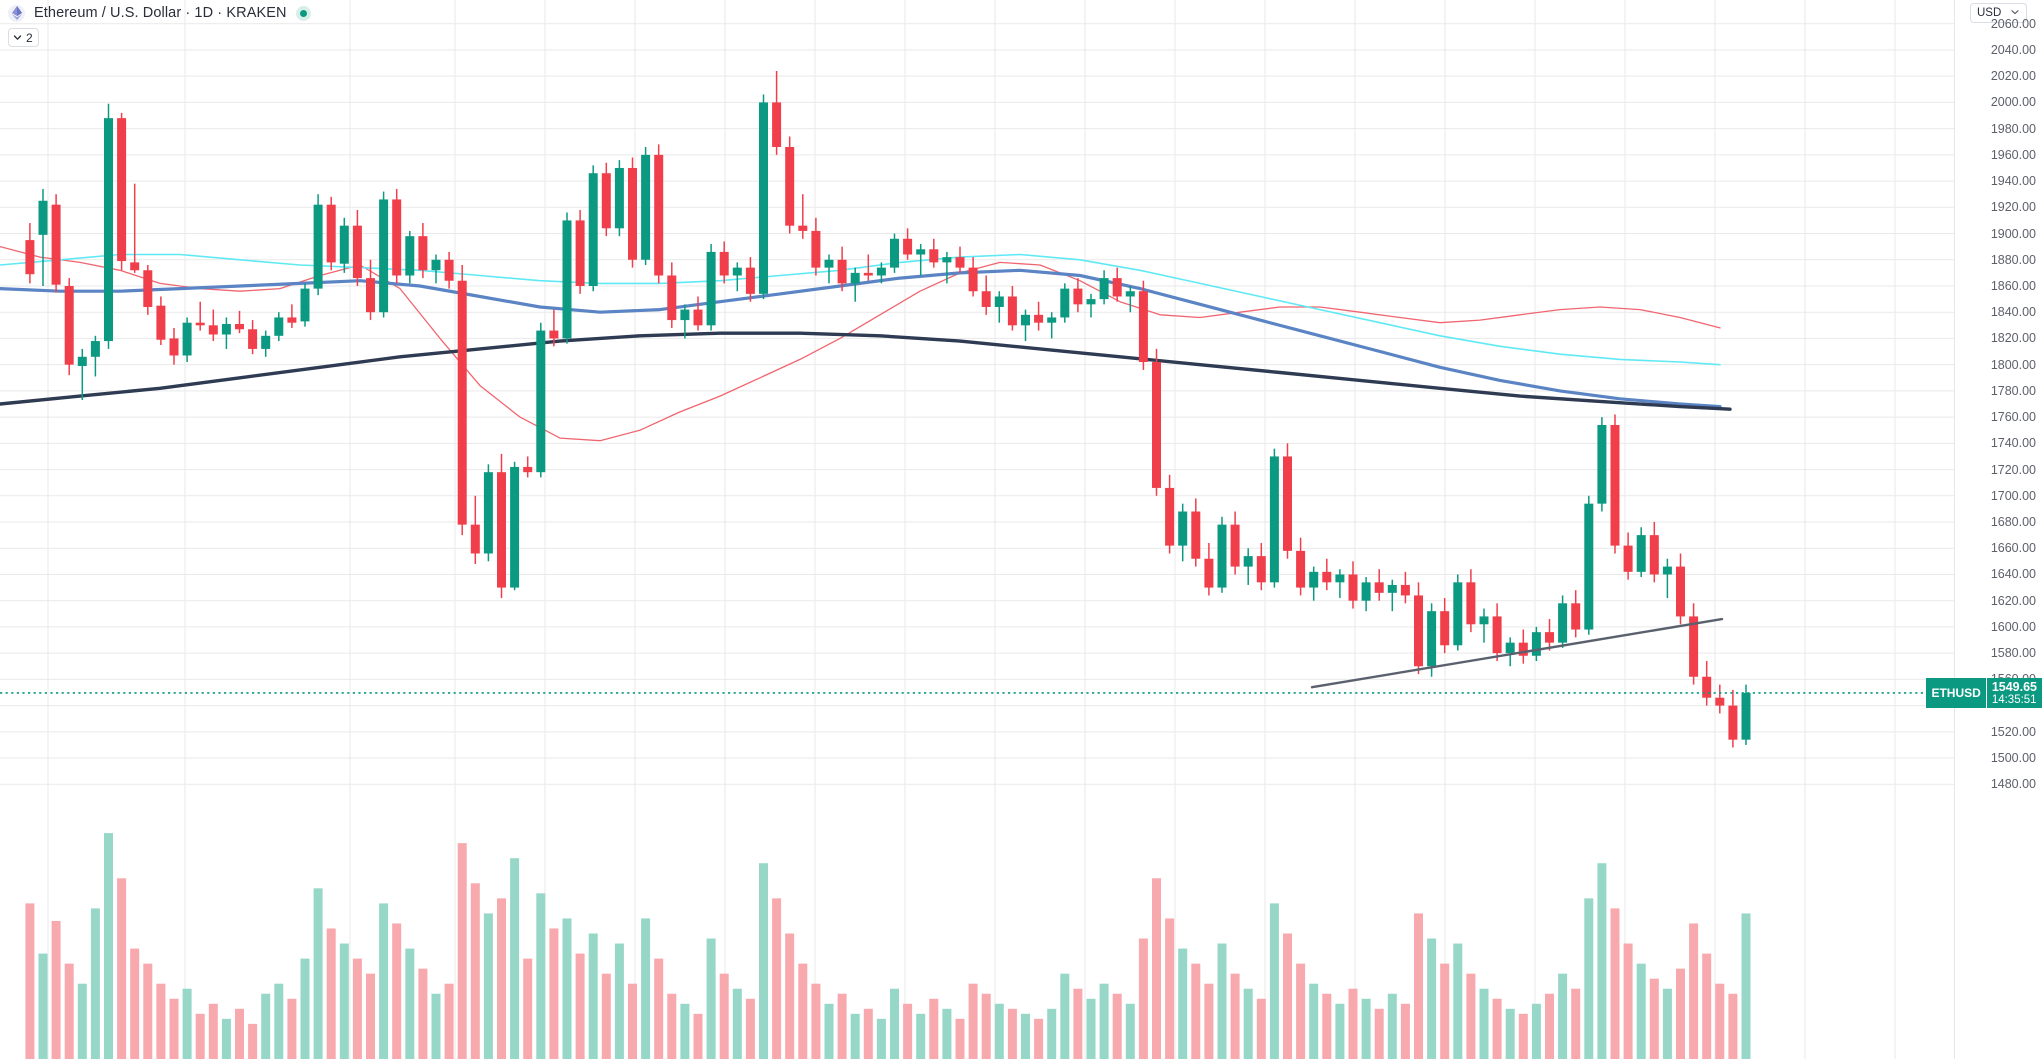 The height and width of the screenshot is (1059, 2042). Describe the element at coordinates (2013, 312) in the screenshot. I see `price-axis-tick: 1840.00` at that location.